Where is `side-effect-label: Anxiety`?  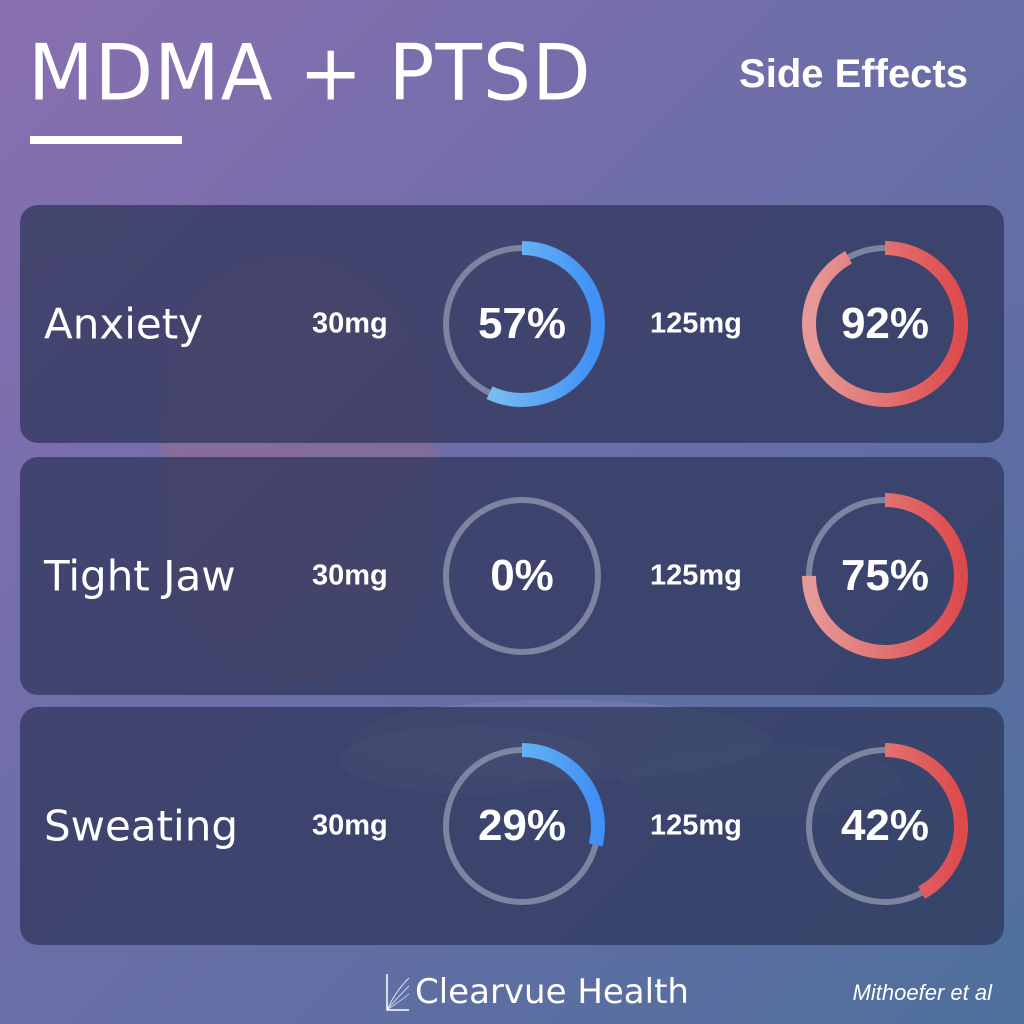 side-effect-label: Anxiety is located at coordinates (124, 324).